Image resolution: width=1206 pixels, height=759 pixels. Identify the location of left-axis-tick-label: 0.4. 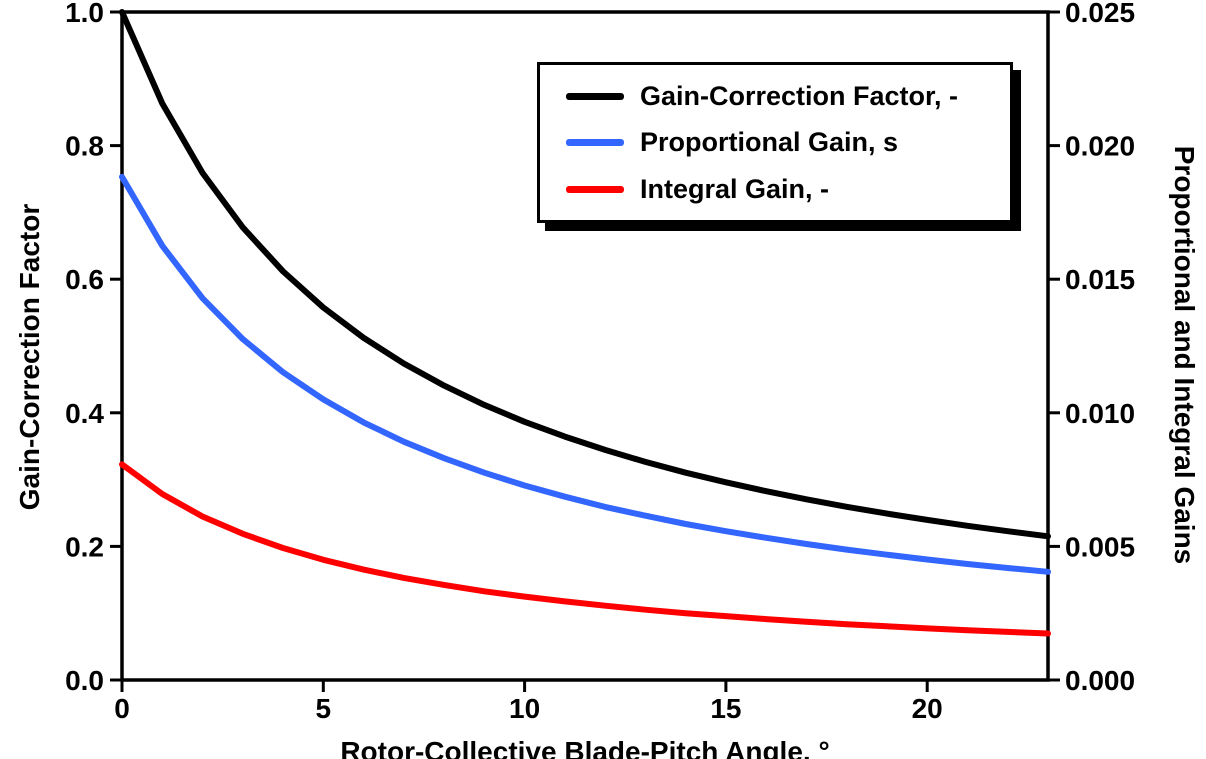
(84, 413).